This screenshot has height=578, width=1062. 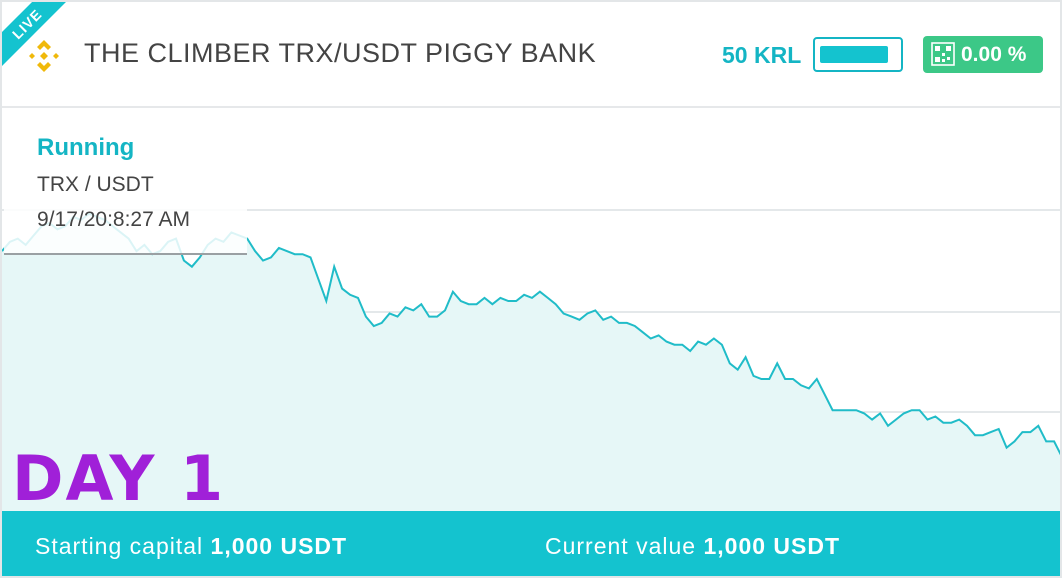 What do you see at coordinates (621, 546) in the screenshot?
I see `current-value-label: Current value` at bounding box center [621, 546].